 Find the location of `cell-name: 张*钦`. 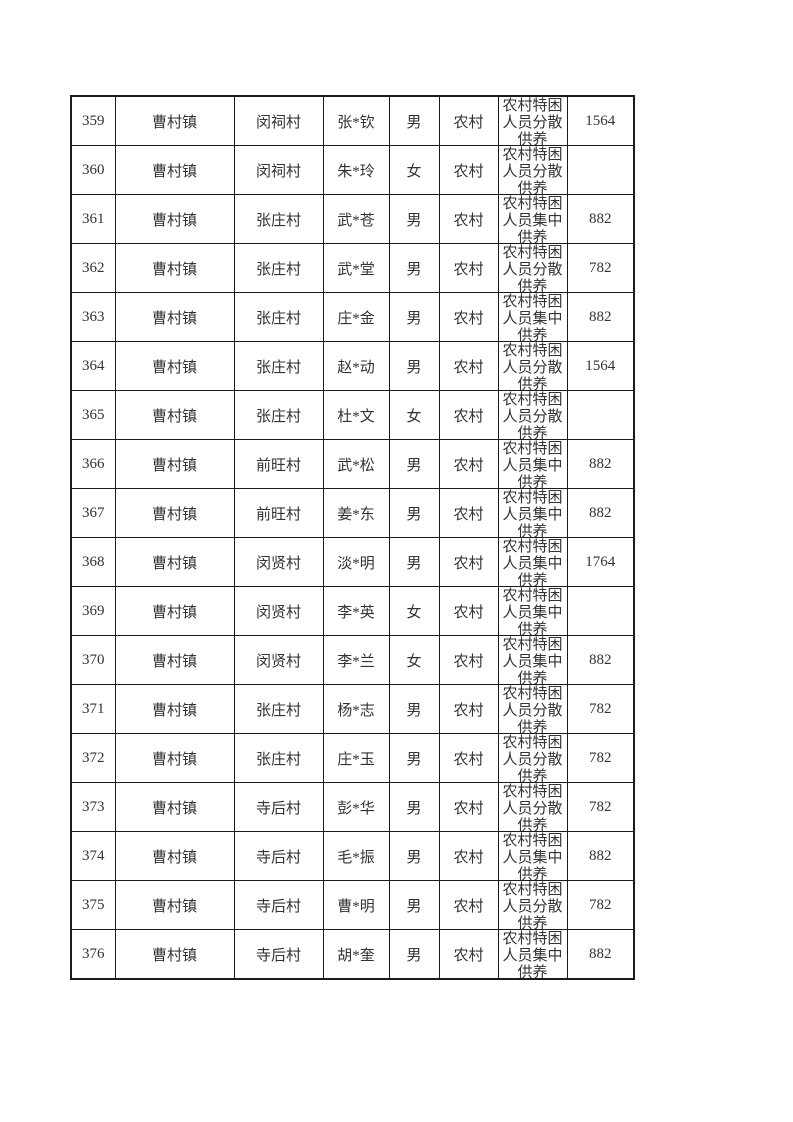

cell-name: 张*钦 is located at coordinates (356, 120).